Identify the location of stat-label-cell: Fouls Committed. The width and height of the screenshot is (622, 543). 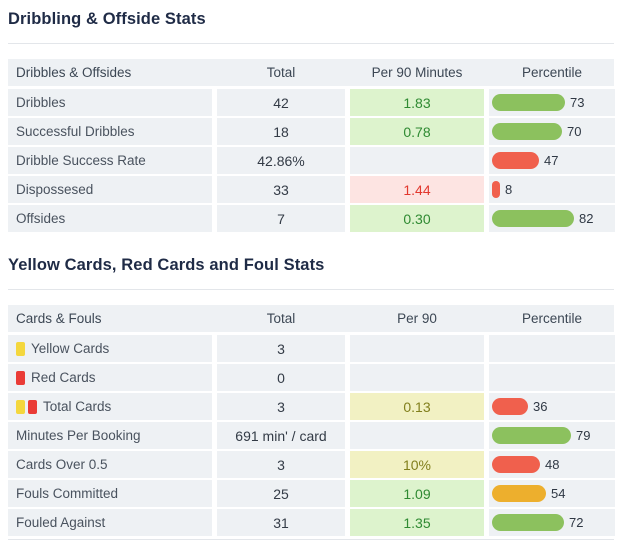
(110, 493).